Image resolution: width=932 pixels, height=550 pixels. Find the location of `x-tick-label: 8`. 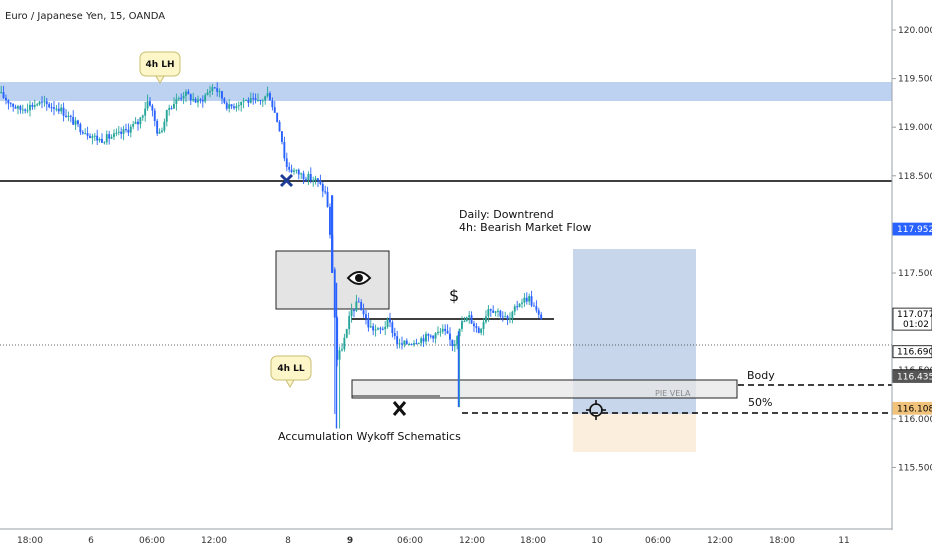

x-tick-label: 8 is located at coordinates (288, 541).